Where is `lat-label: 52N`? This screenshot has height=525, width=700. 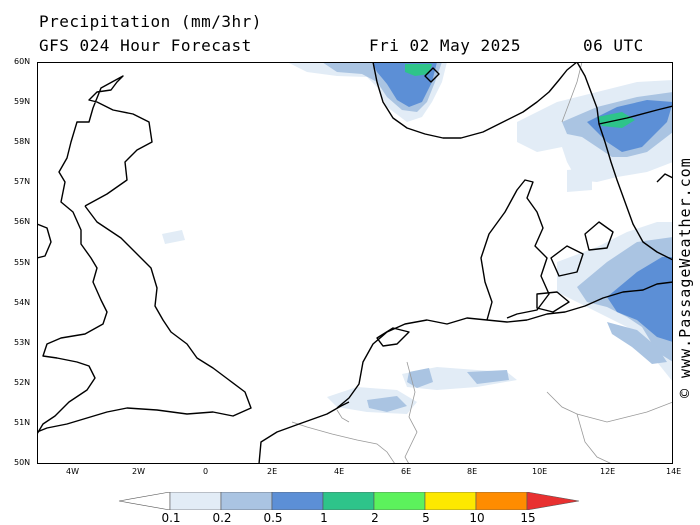
lat-label: 52N is located at coordinates (22, 382).